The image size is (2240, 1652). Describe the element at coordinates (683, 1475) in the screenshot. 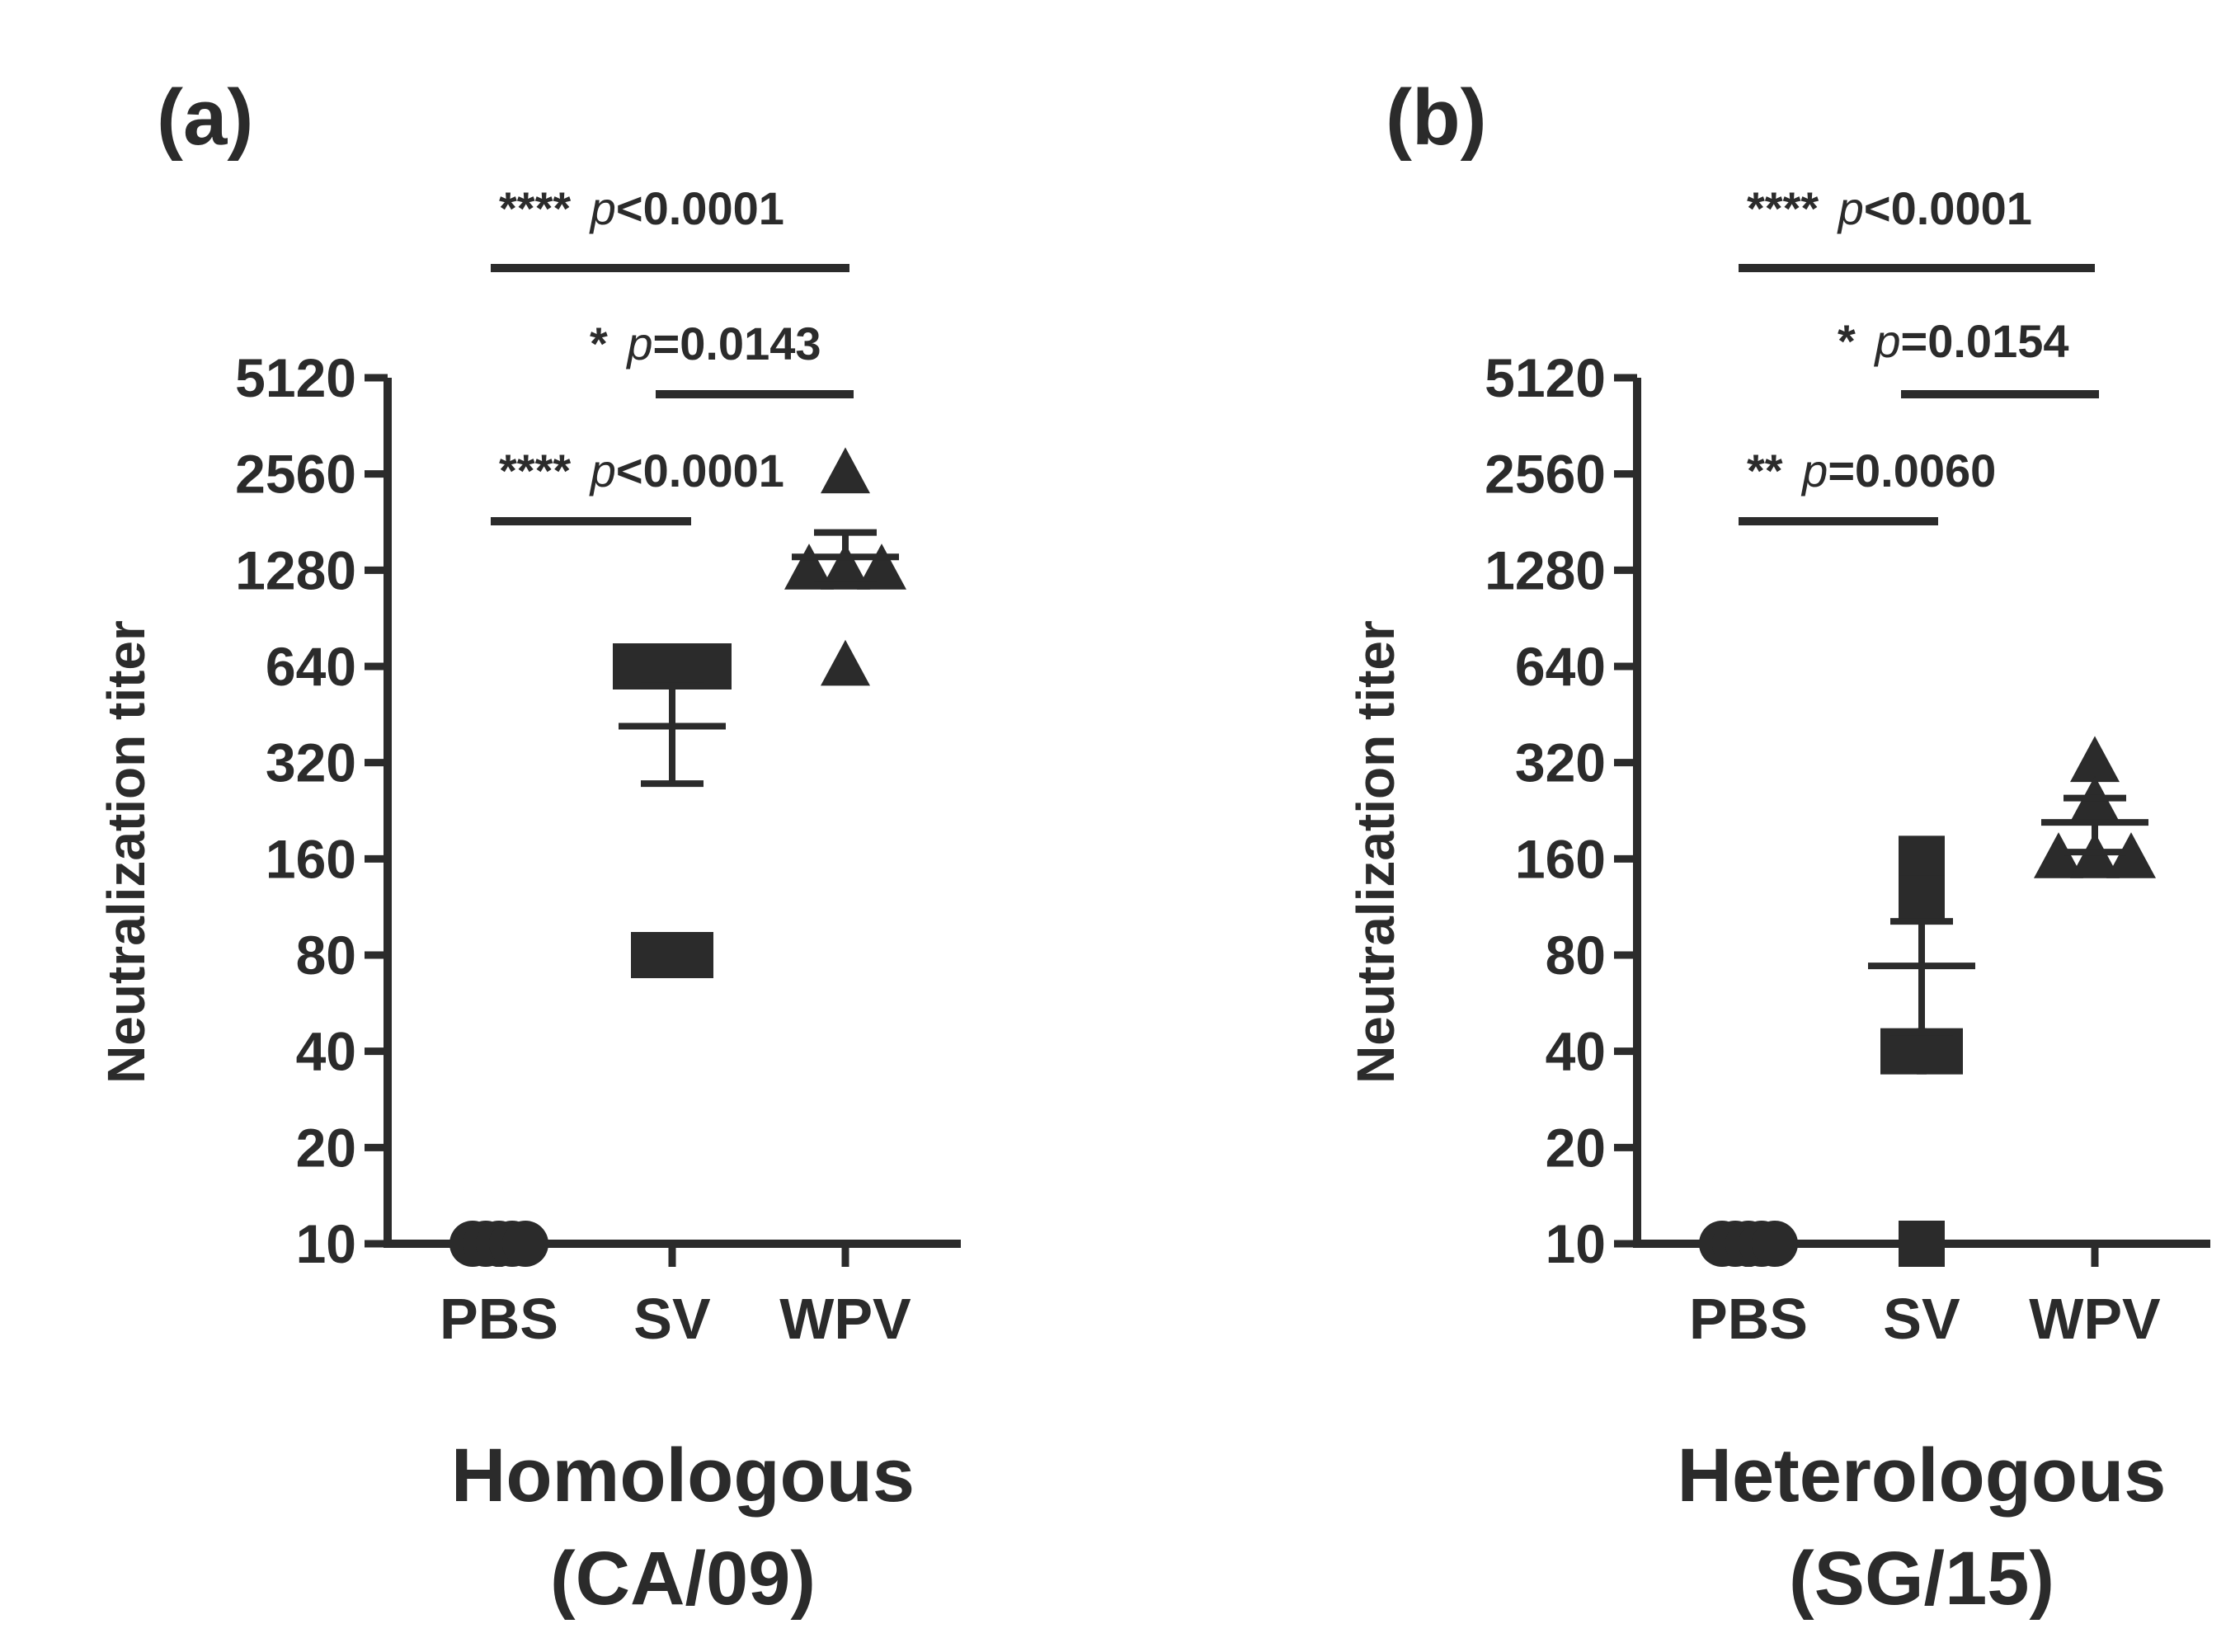

I see `chart-title-line1: Homologous` at that location.